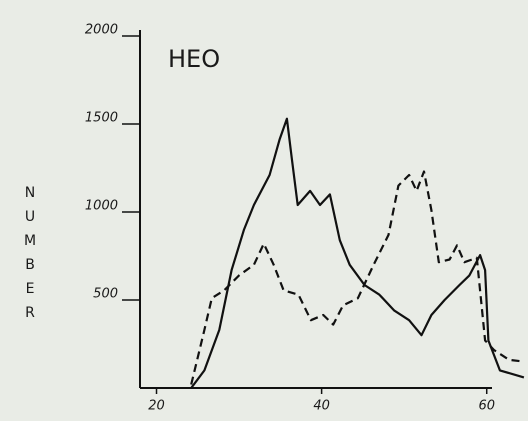 The image size is (528, 421). I want to click on y-tick-label: 2000, so click(101, 30).